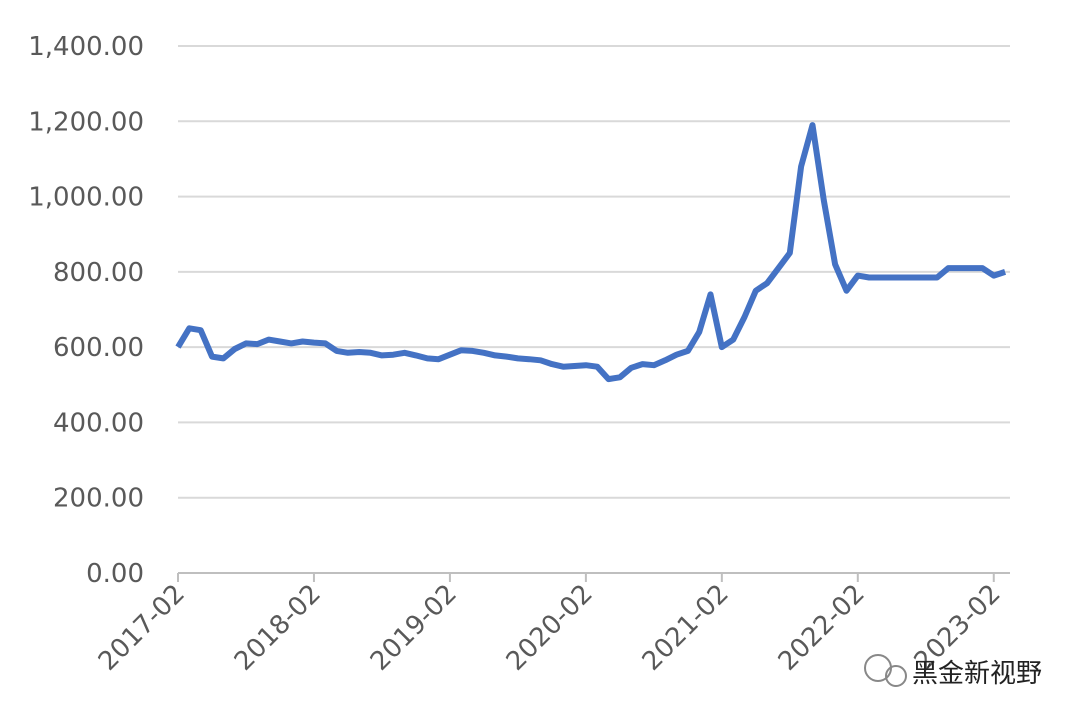  I want to click on x-tick-label: 2020-02, so click(550, 628).